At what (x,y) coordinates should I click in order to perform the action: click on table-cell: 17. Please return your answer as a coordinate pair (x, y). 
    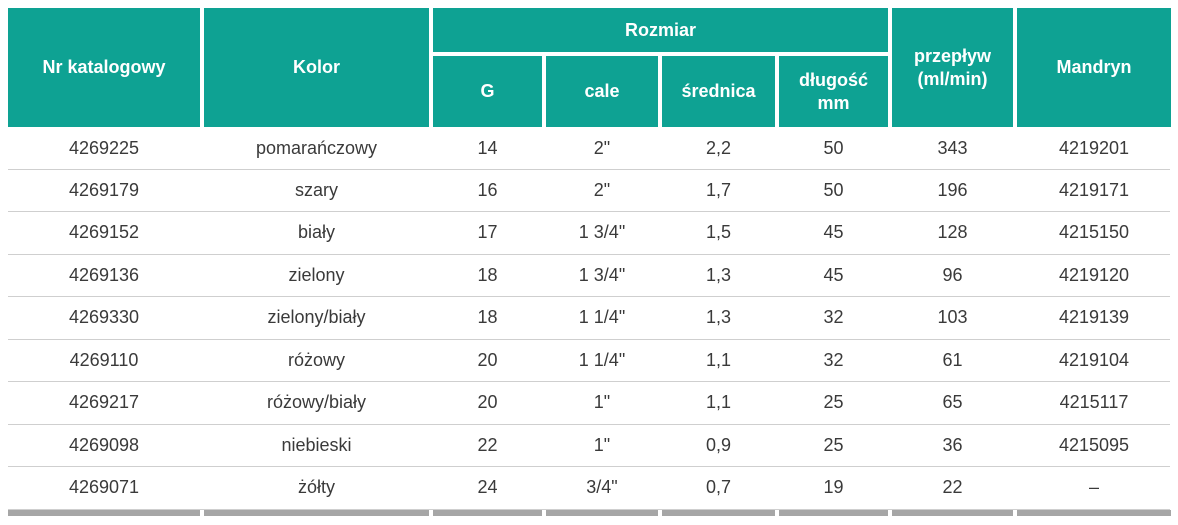
    Looking at the image, I should click on (487, 232).